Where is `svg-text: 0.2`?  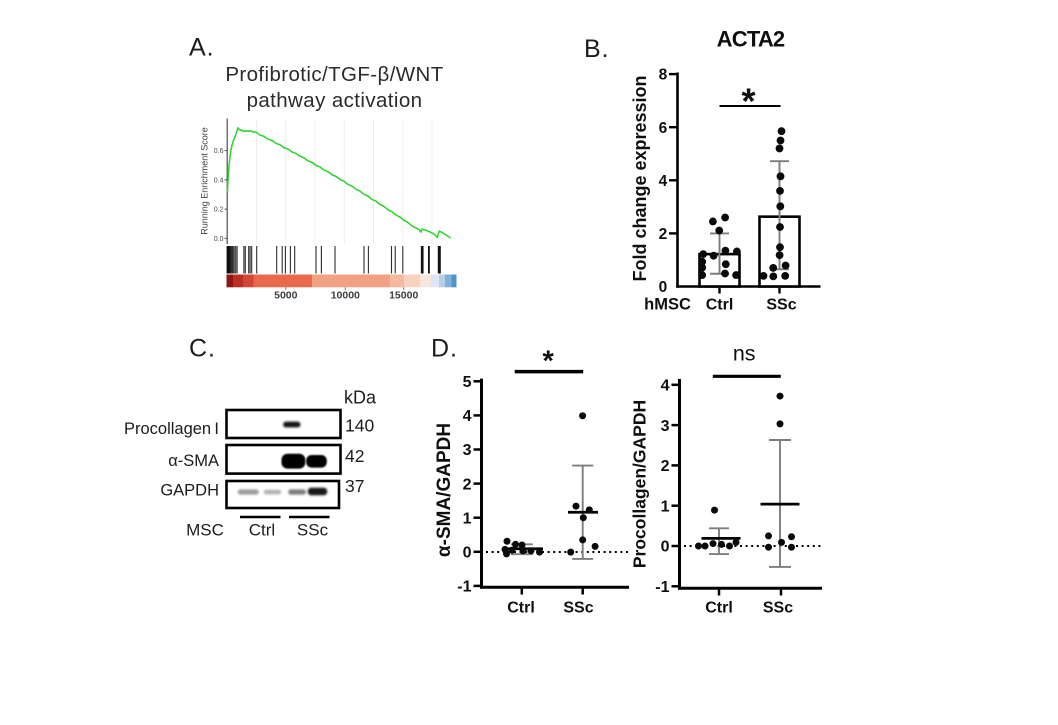
svg-text: 0.2 is located at coordinates (219, 210).